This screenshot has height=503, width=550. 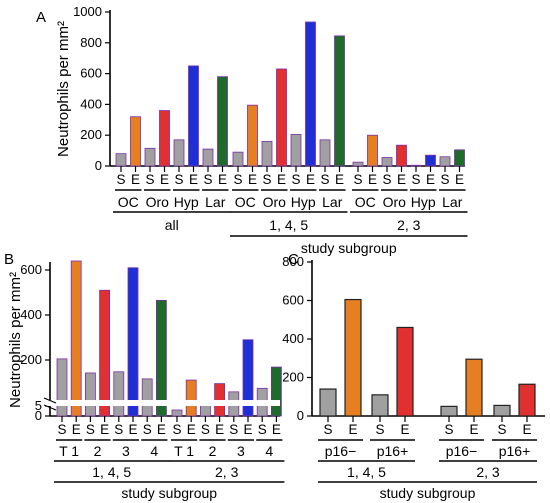 What do you see at coordinates (172, 225) in the screenshot?
I see `panel-a-subgroup-label: all` at bounding box center [172, 225].